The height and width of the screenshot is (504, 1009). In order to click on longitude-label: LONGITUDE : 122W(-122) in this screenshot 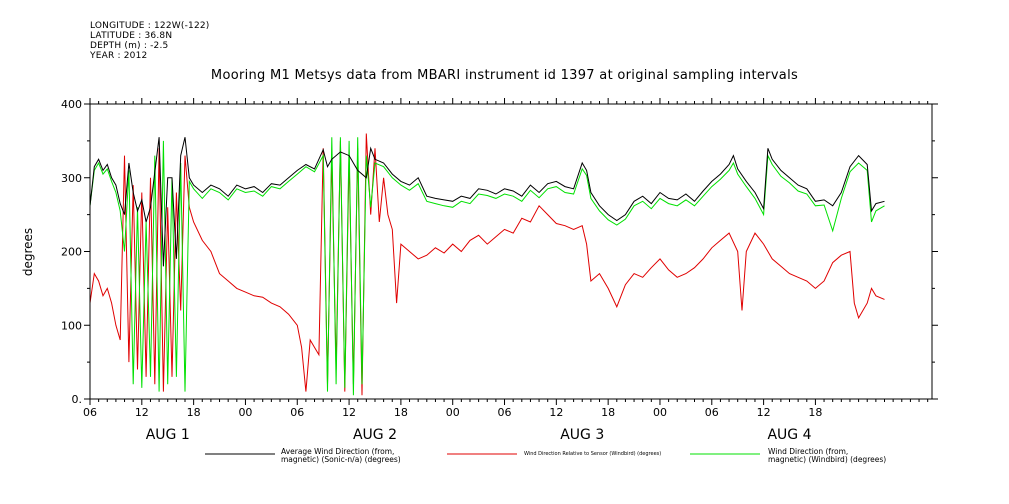, I will do `click(150, 26)`.